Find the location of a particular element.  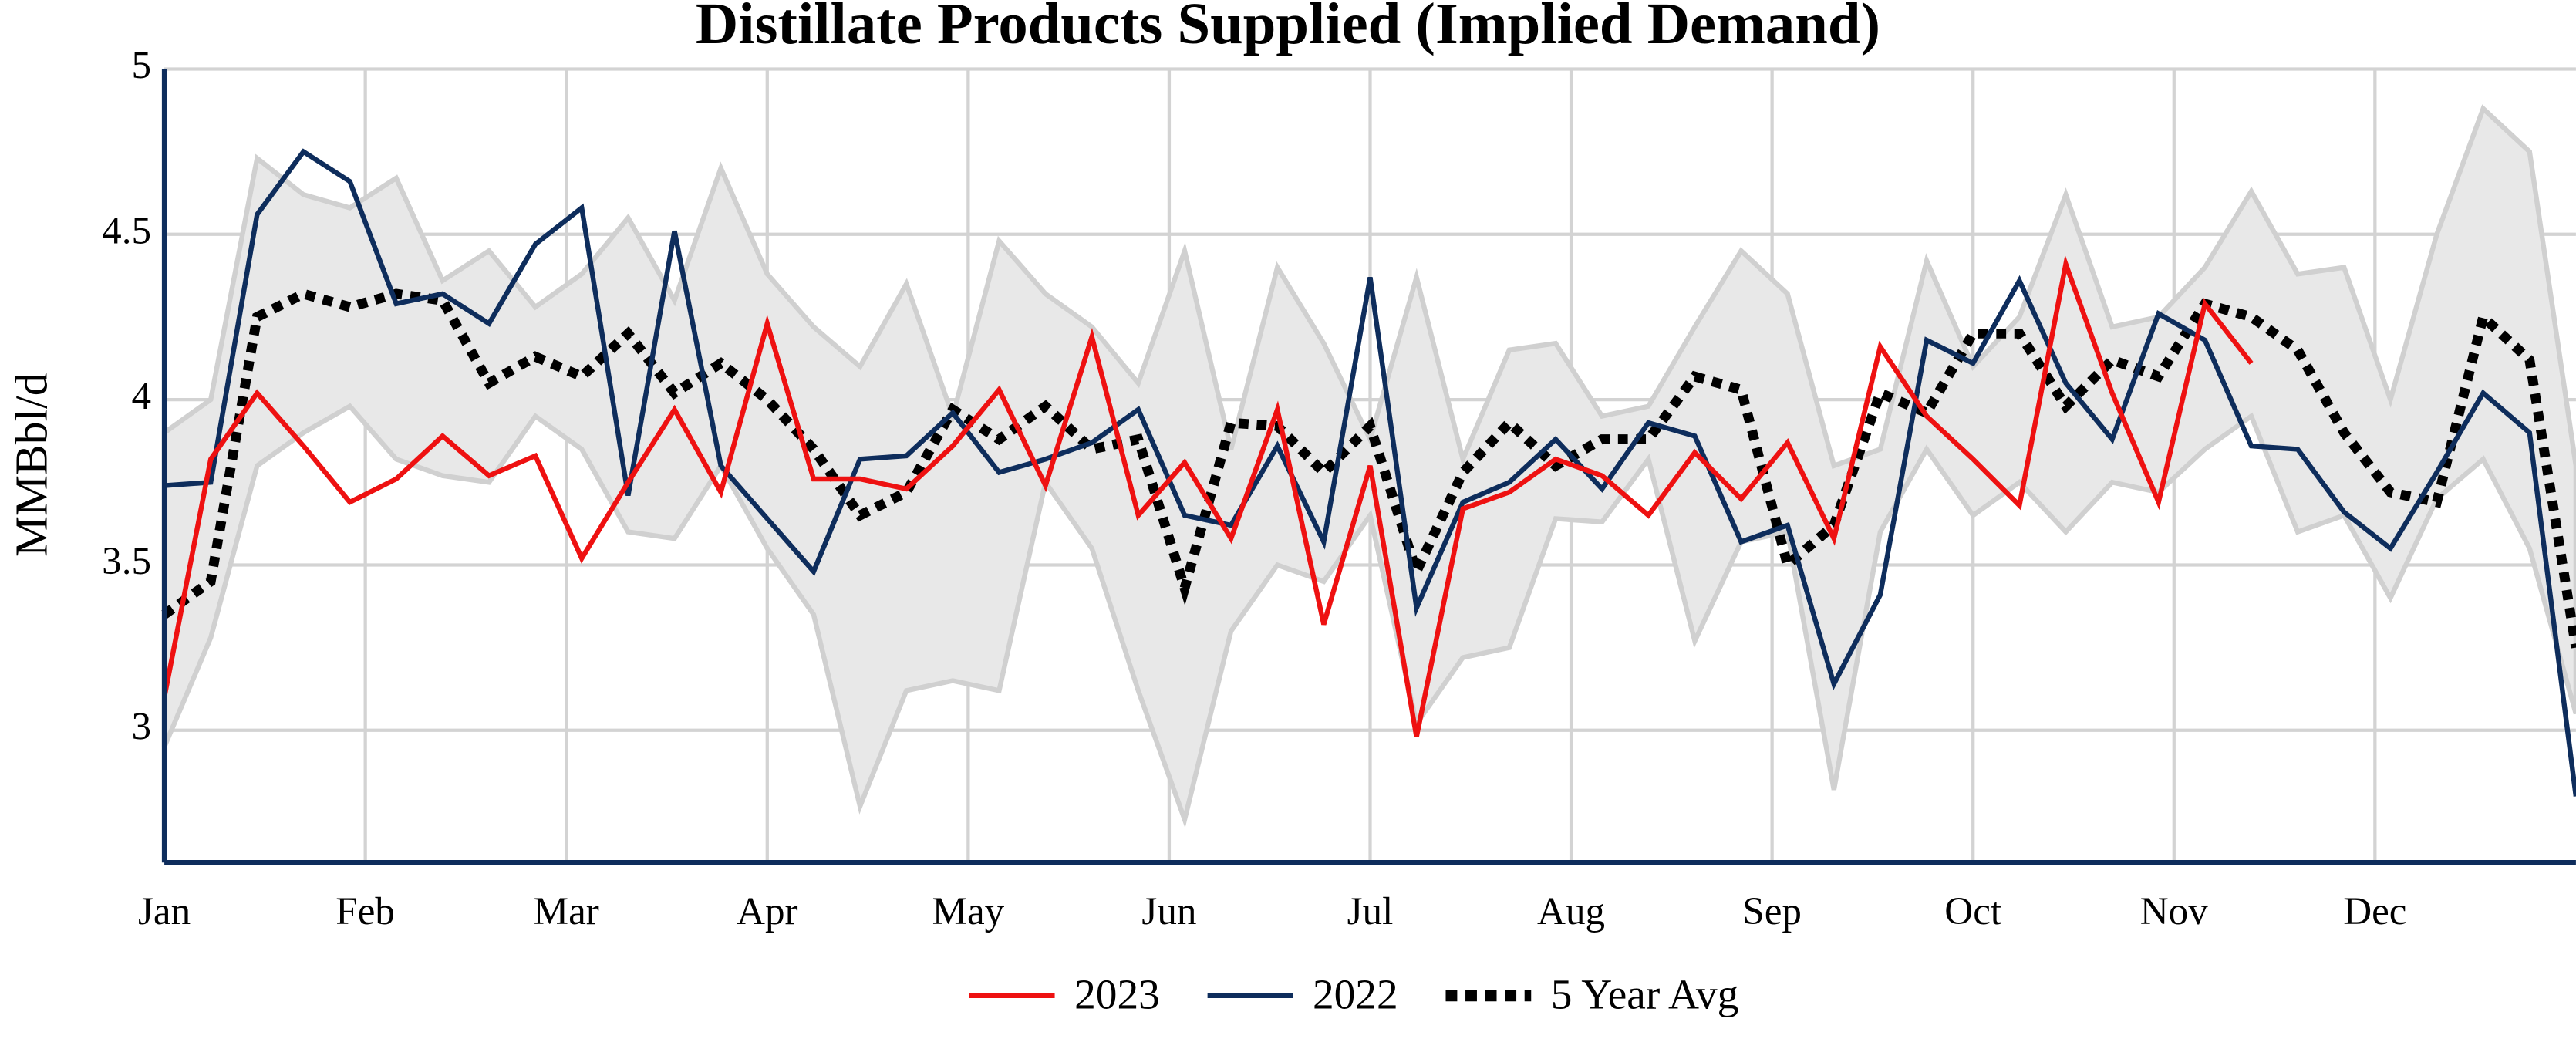

x-tick-label: Oct is located at coordinates (1972, 911).